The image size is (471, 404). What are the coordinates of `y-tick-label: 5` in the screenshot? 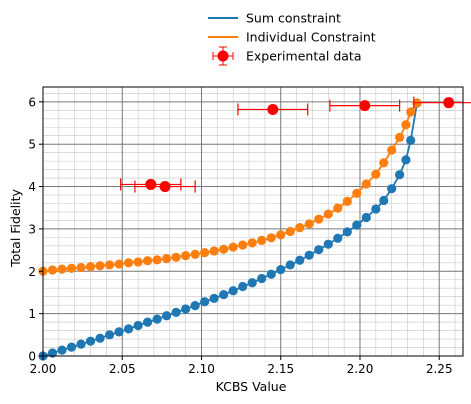 It's located at (32, 145).